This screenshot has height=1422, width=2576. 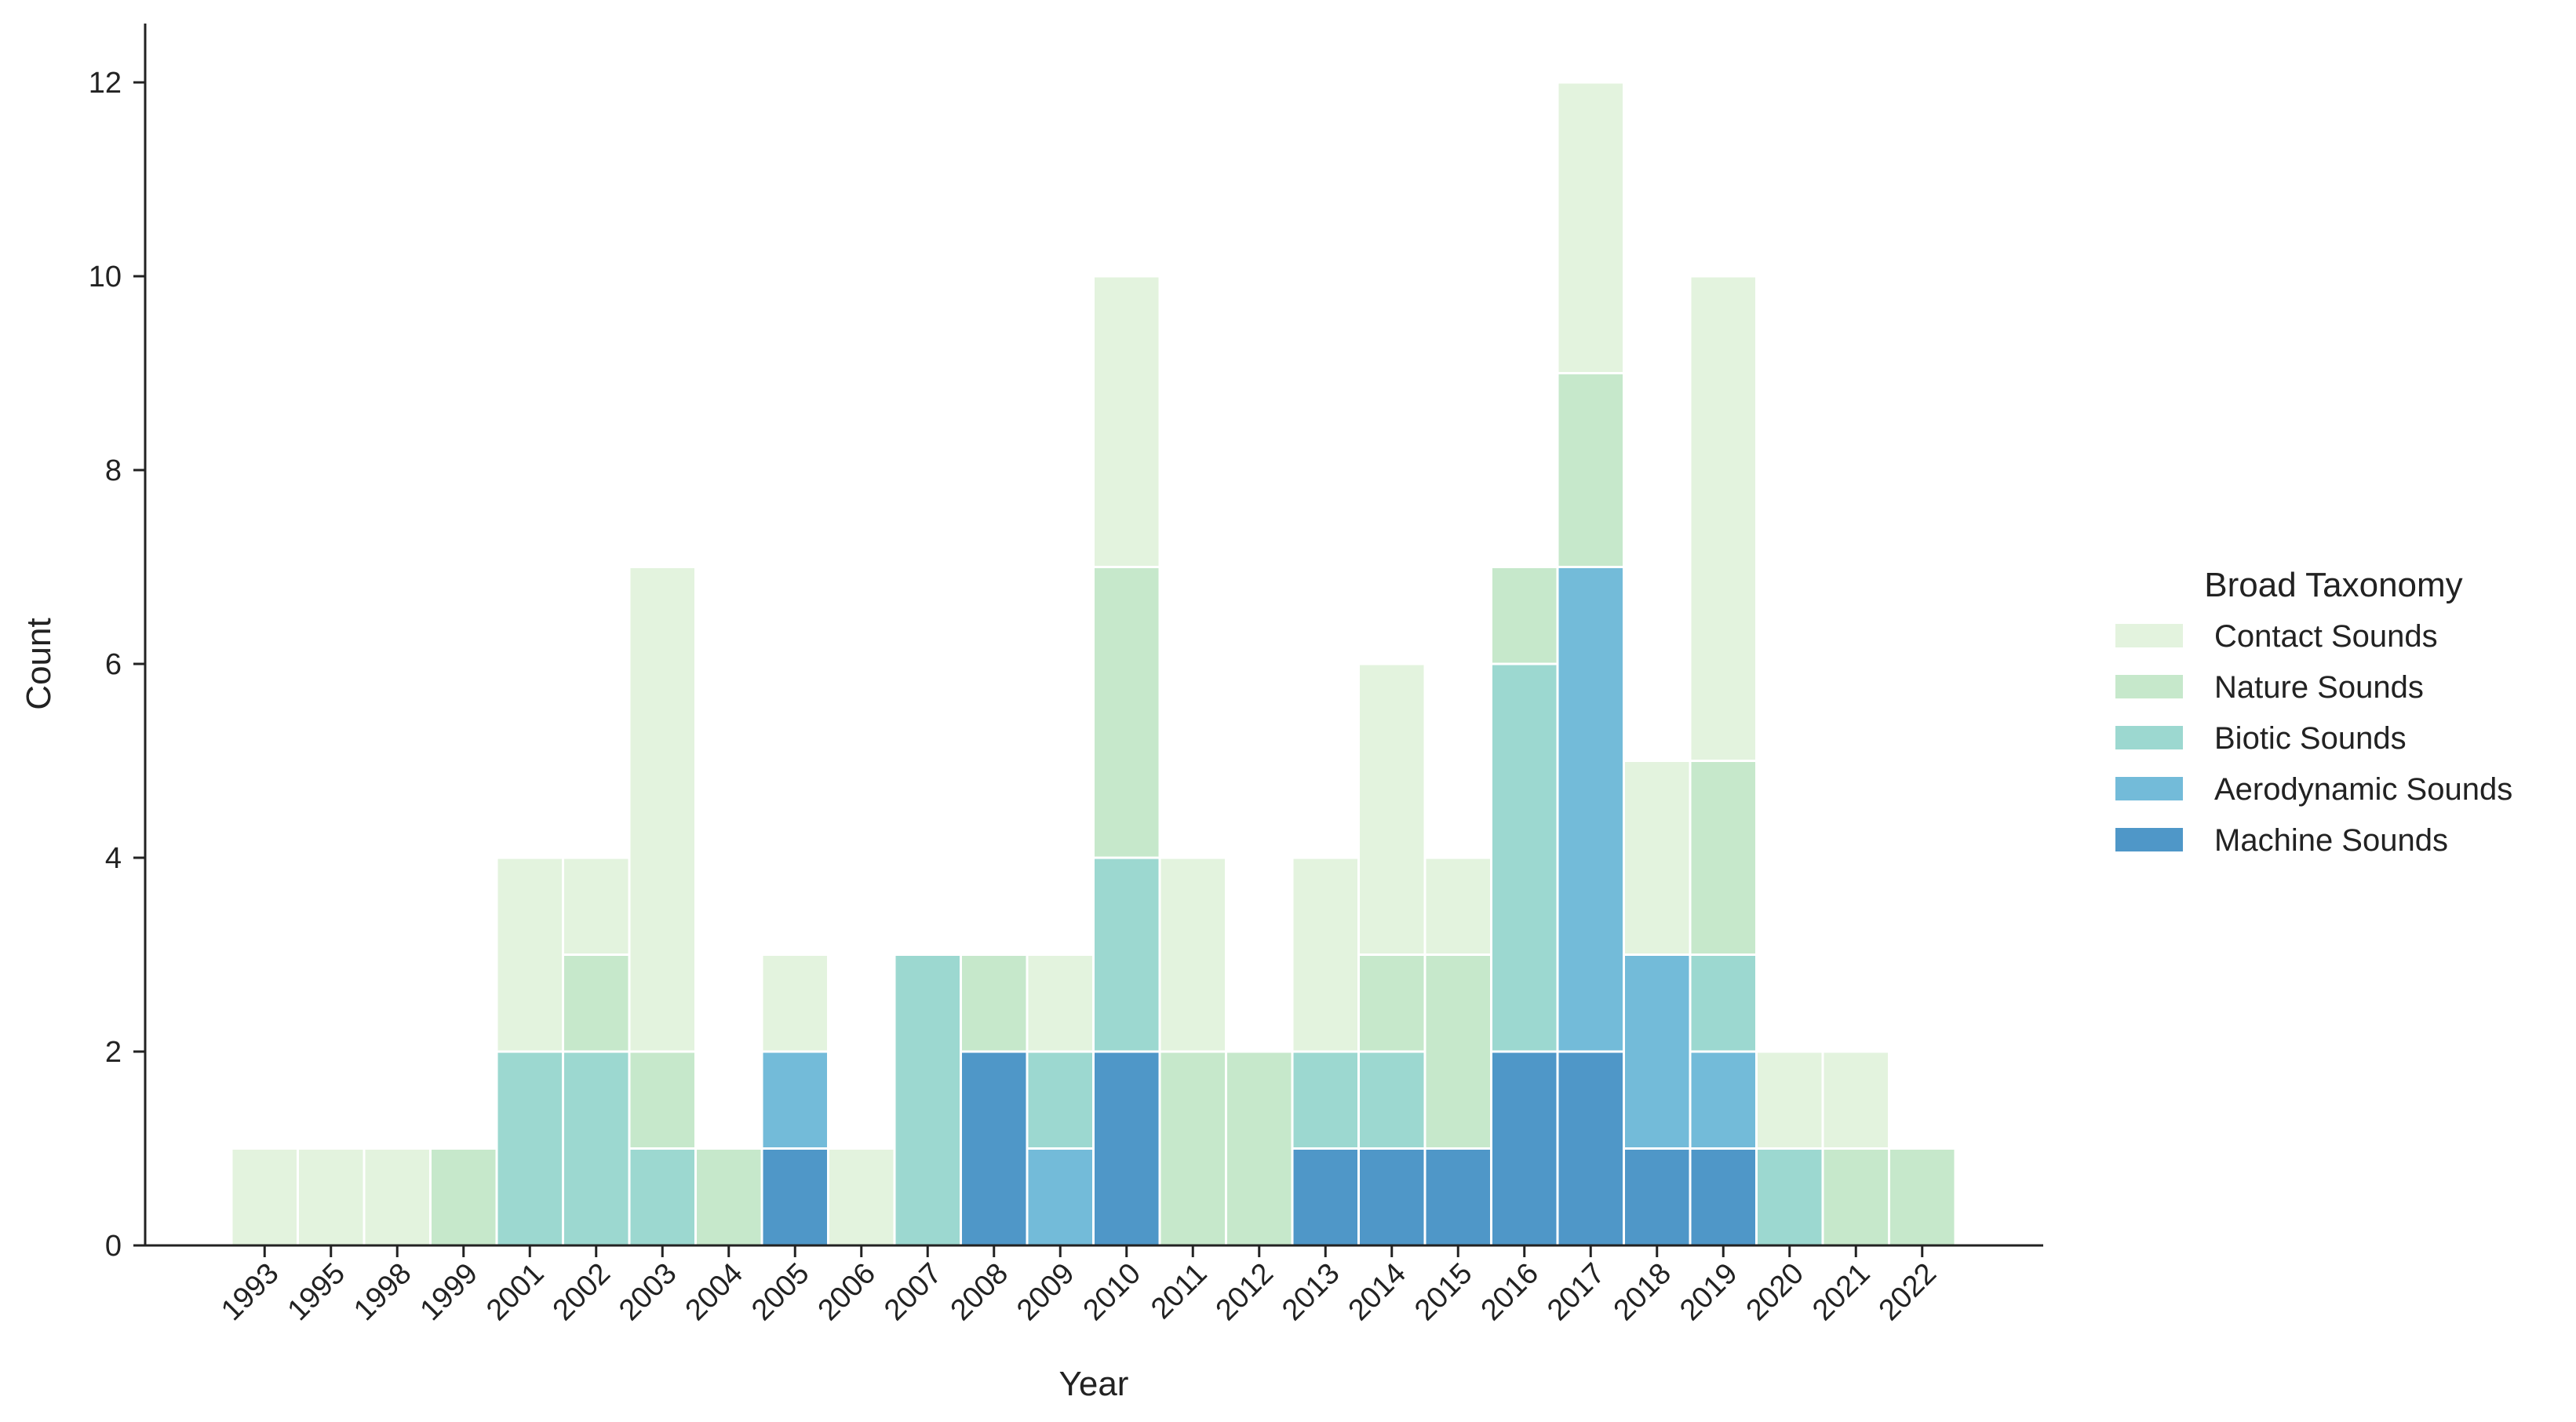 I want to click on bar-segment-contact-sounds-2009, so click(x=1060, y=1003).